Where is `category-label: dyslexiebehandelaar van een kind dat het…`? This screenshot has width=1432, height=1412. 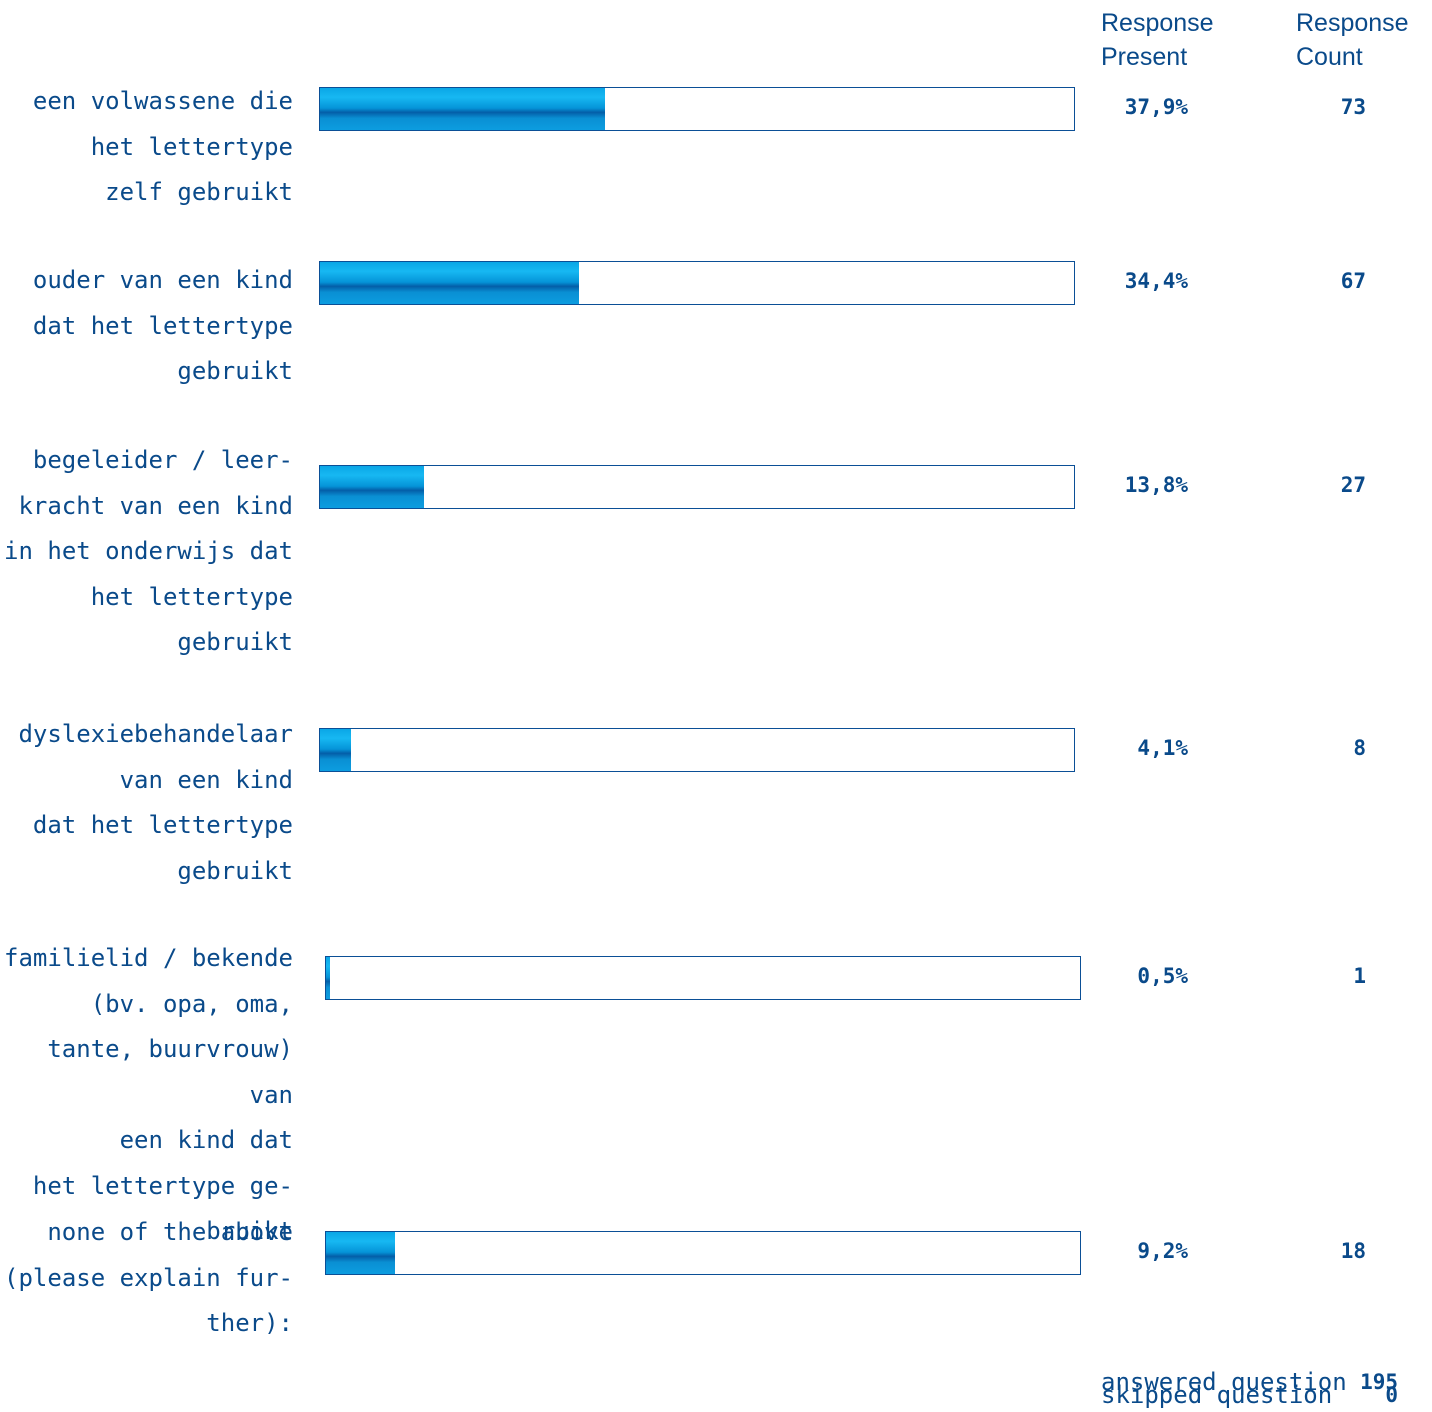 category-label: dyslexiebehandelaar van een kind dat het… is located at coordinates (155, 802).